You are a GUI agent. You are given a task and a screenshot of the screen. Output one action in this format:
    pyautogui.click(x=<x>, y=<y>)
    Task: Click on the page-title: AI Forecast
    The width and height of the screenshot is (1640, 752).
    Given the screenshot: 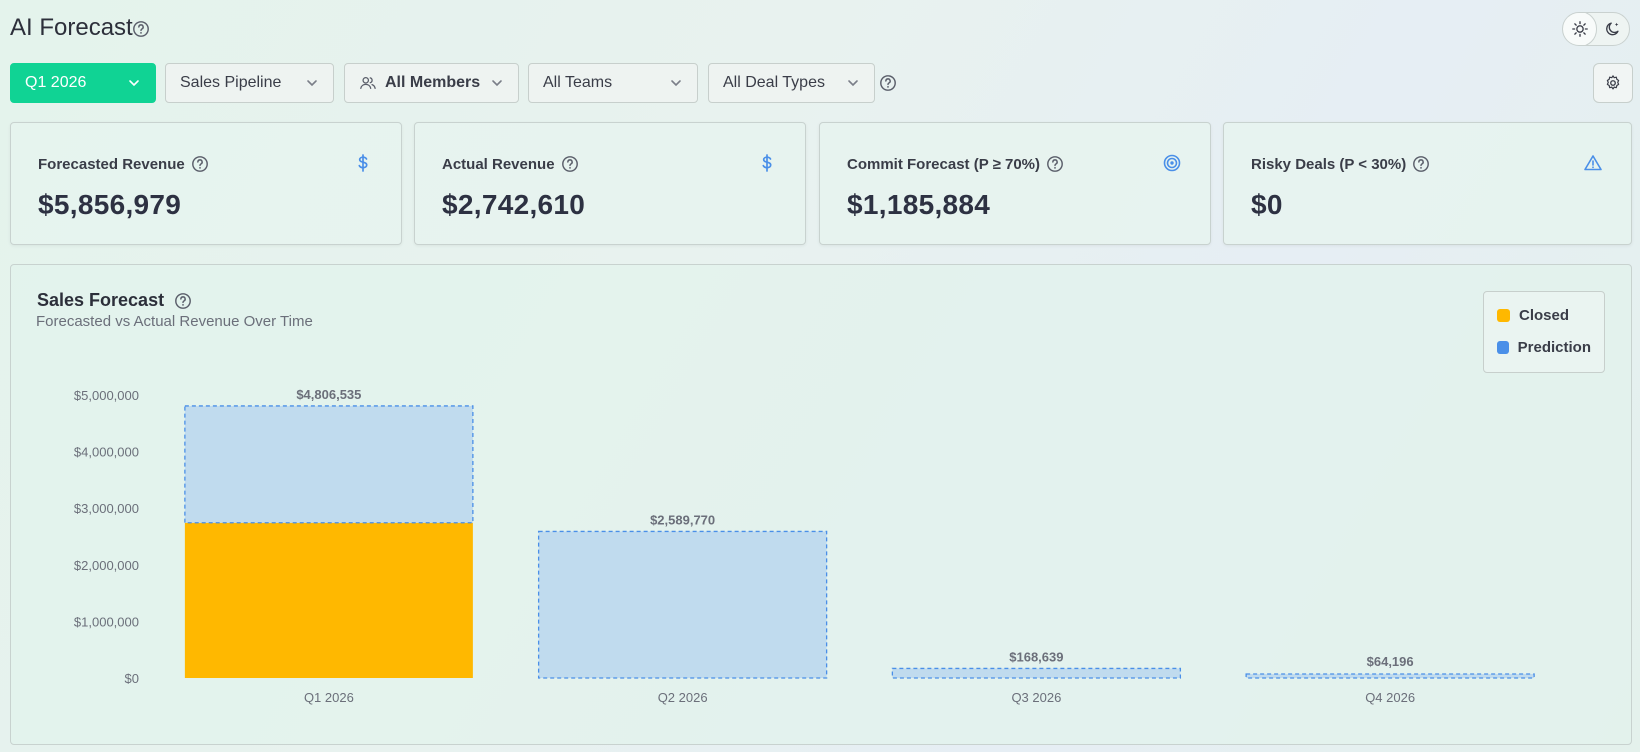 What is the action you would take?
    pyautogui.click(x=71, y=27)
    